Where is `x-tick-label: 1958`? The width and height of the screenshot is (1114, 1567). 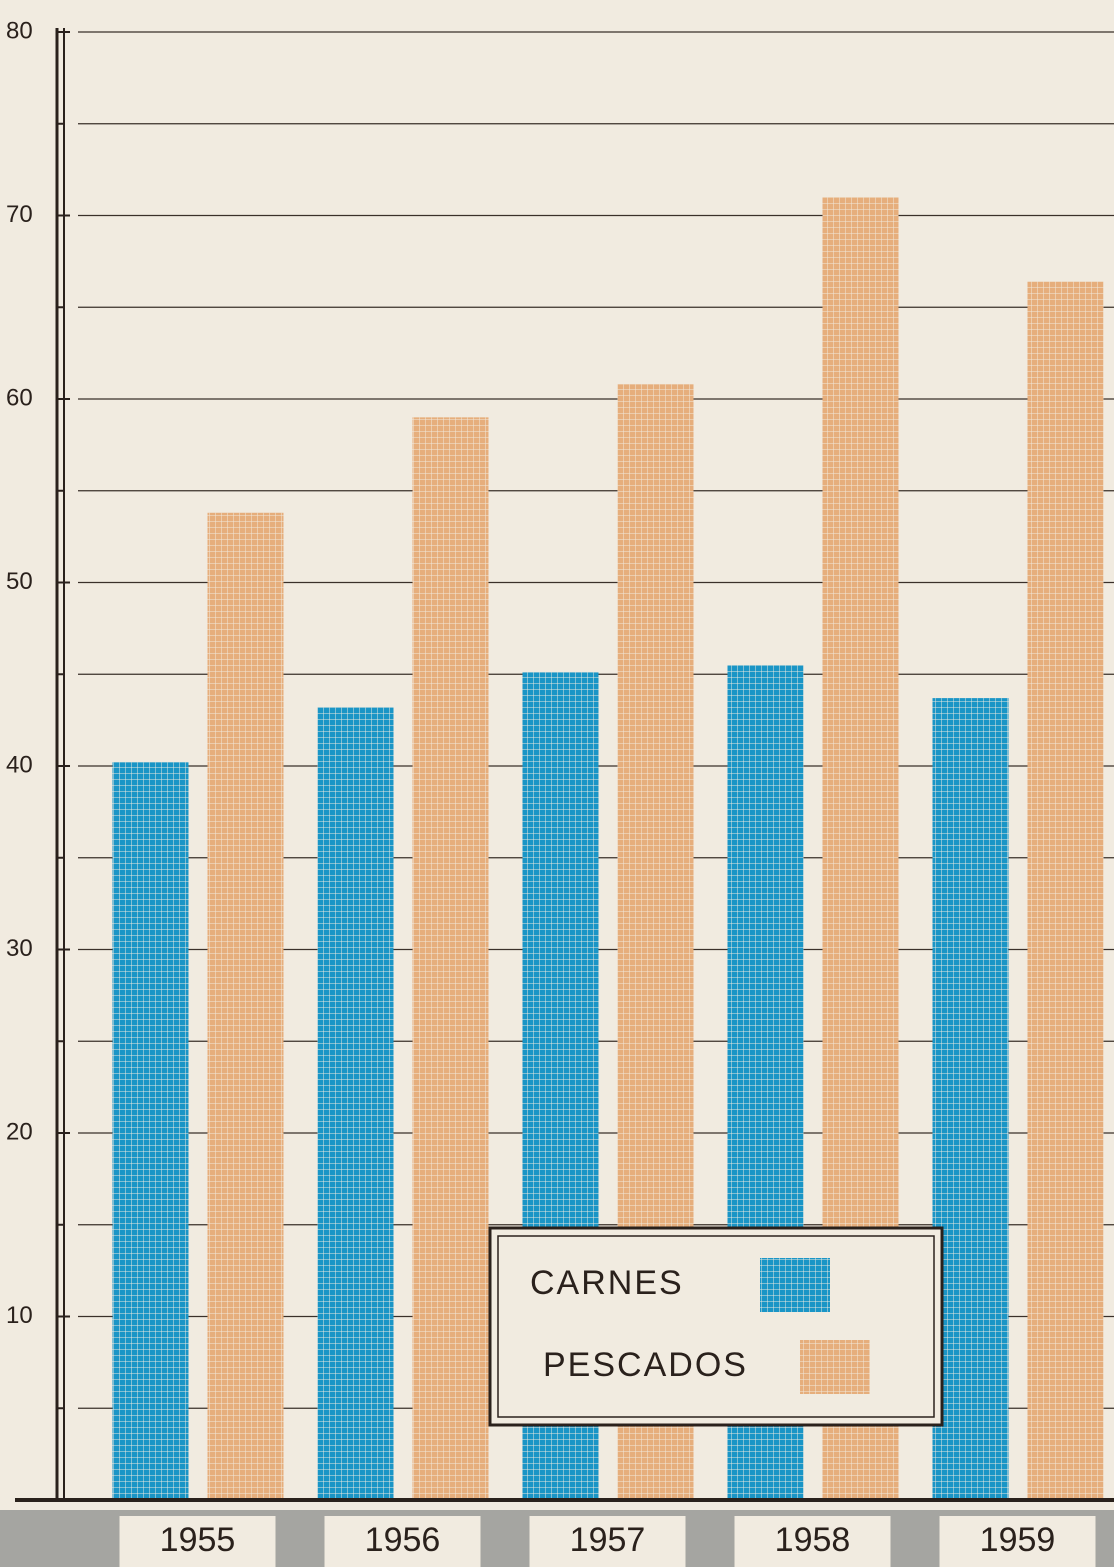
x-tick-label: 1958 is located at coordinates (813, 1540).